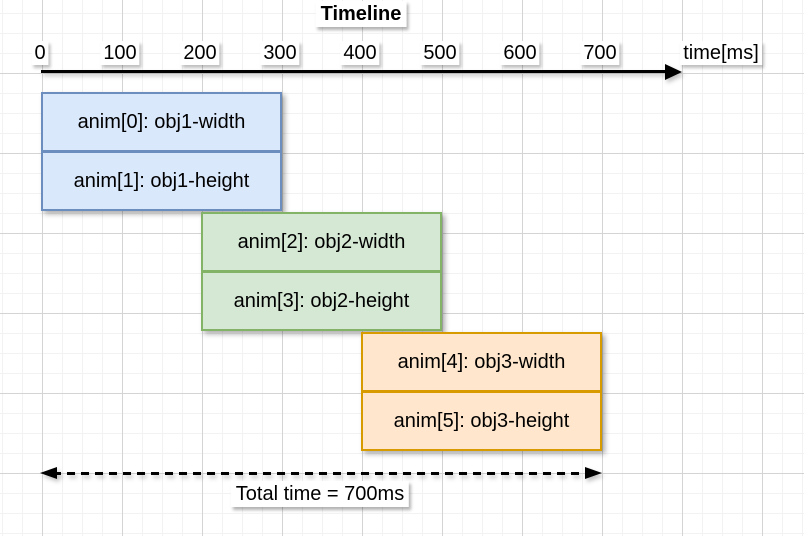 Image resolution: width=804 pixels, height=536 pixels. I want to click on diagram-title: Timeline, so click(361, 14).